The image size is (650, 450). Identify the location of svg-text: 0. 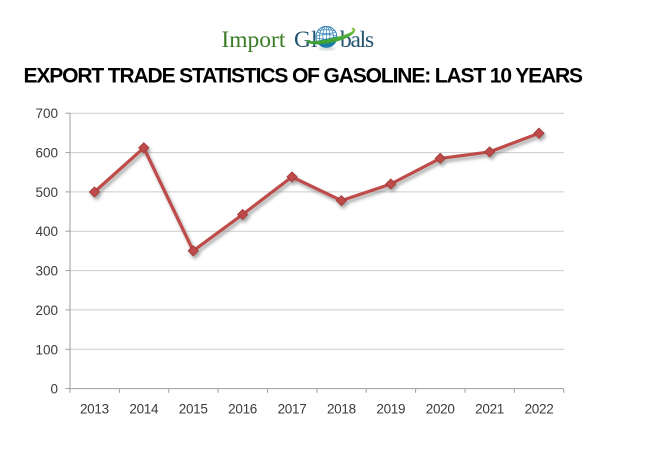
(54, 389).